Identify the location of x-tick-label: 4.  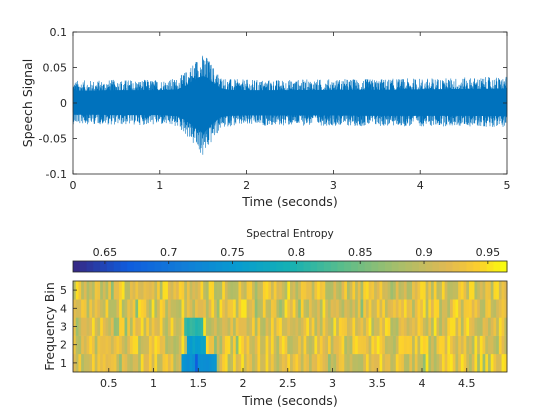
(421, 383).